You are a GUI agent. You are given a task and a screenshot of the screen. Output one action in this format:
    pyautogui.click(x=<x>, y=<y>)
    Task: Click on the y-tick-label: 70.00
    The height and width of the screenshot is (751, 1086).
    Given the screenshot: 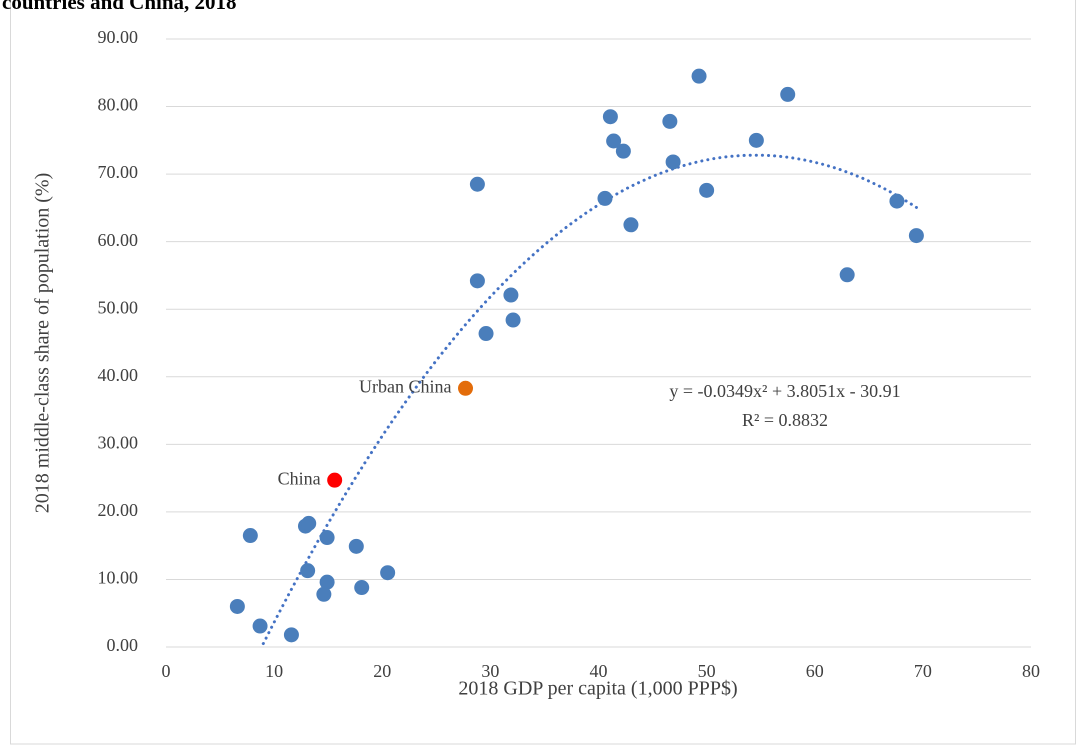 What is the action you would take?
    pyautogui.click(x=118, y=172)
    